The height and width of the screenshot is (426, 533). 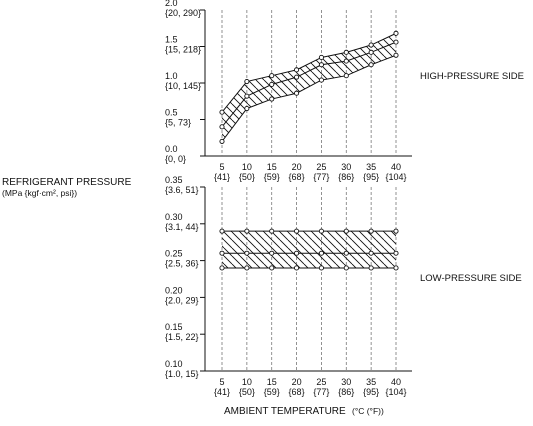 I want to click on lower-line, so click(x=309, y=98).